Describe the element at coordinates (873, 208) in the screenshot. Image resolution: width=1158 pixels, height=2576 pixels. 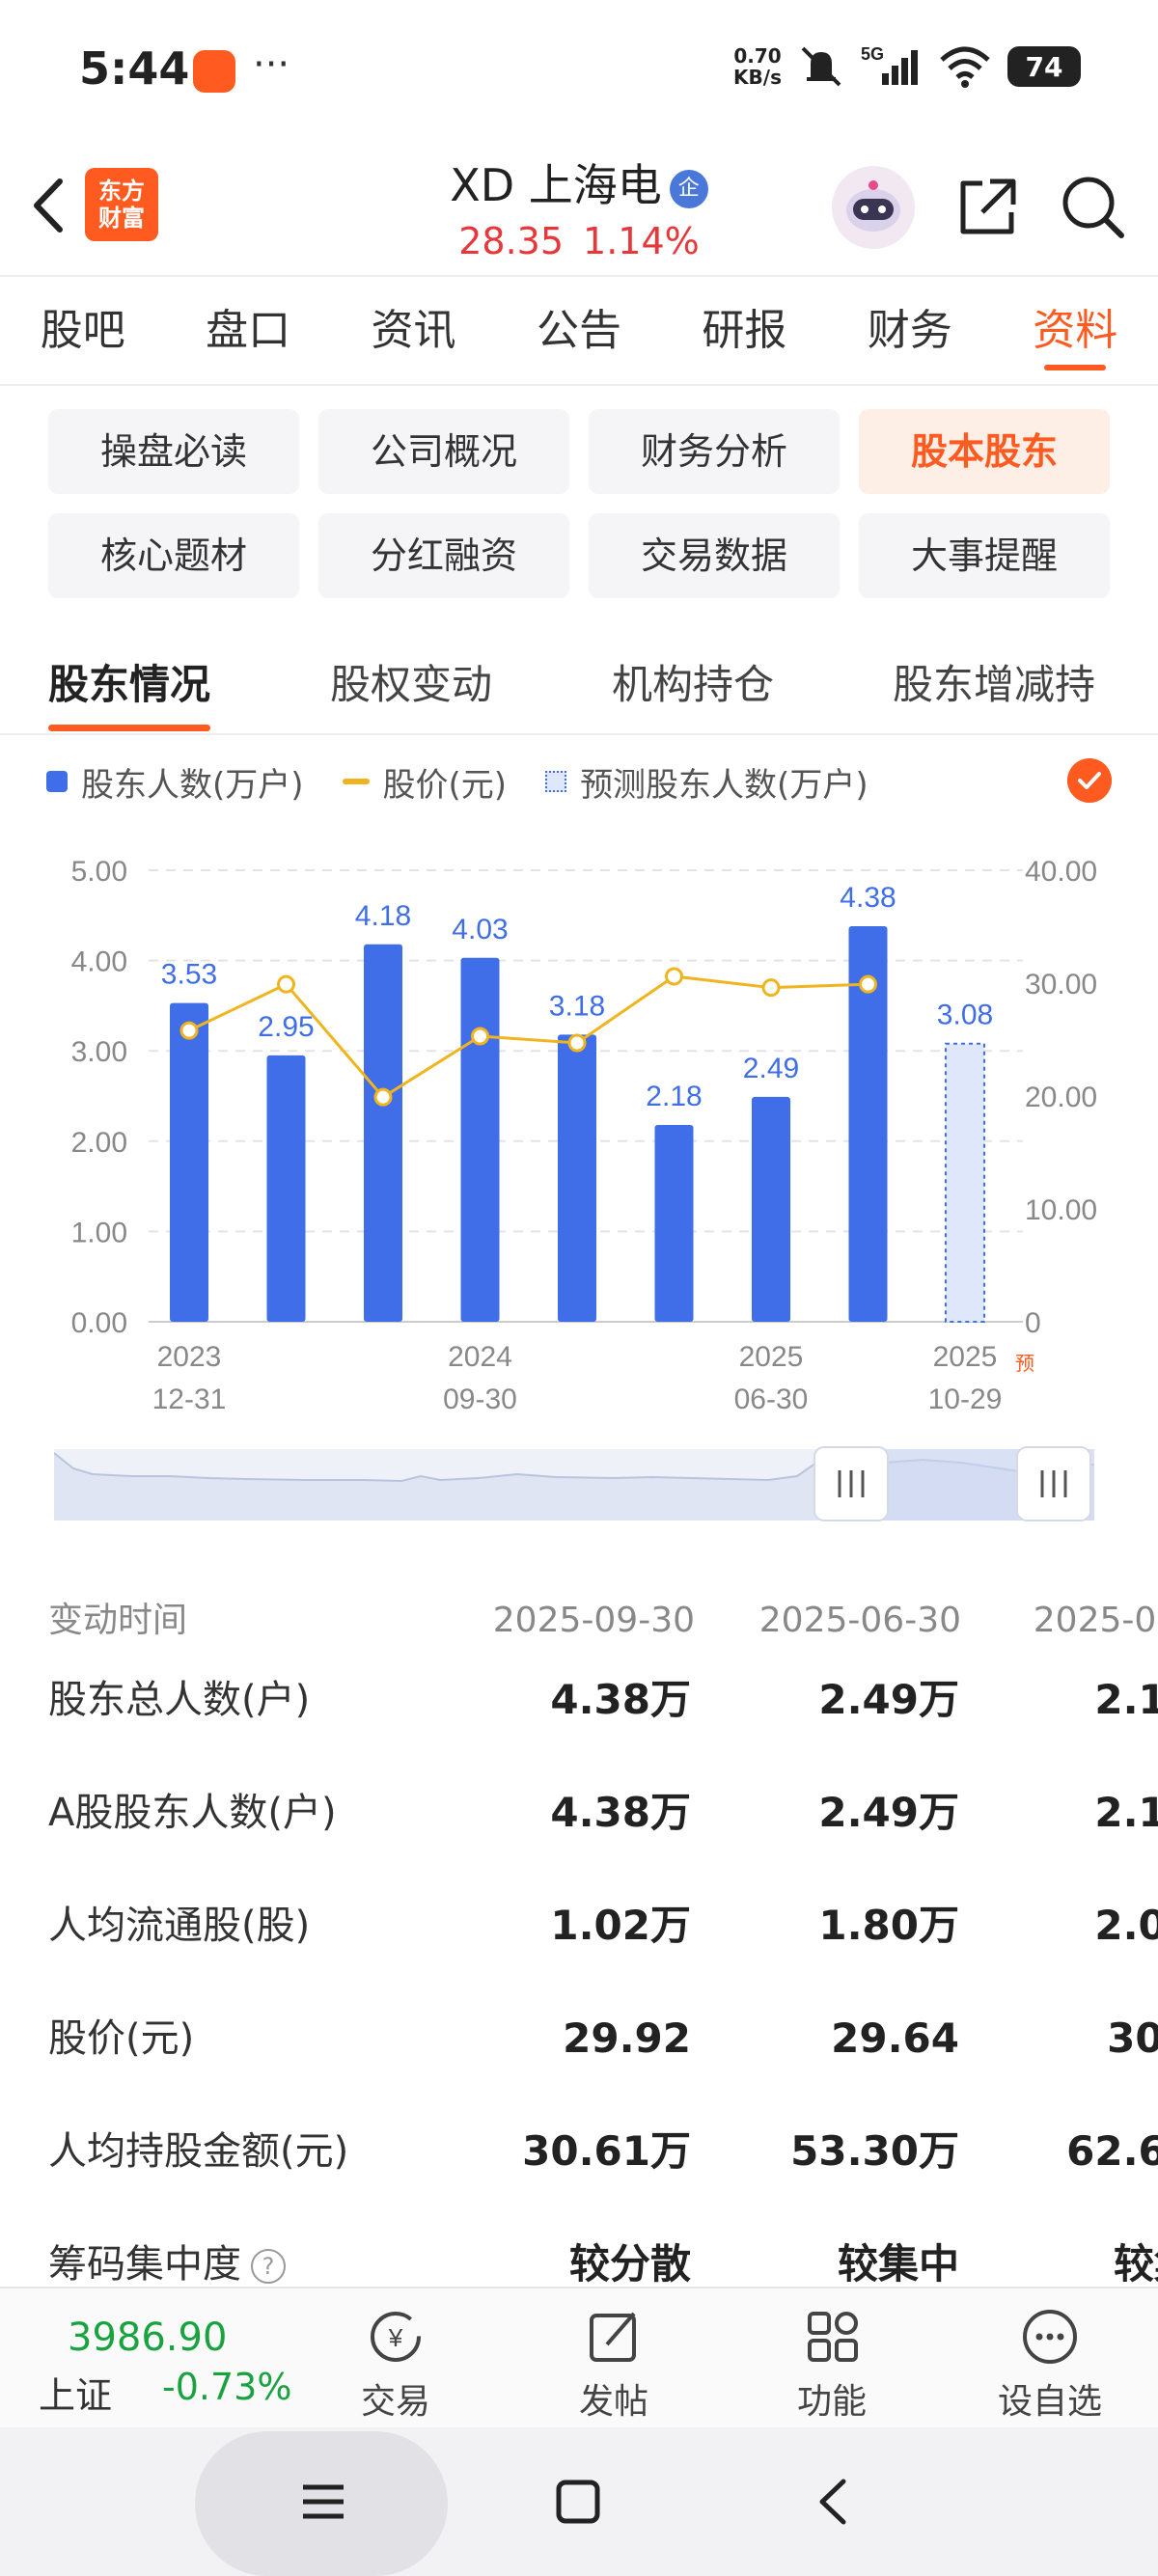
I see `robot-assistant-icon` at that location.